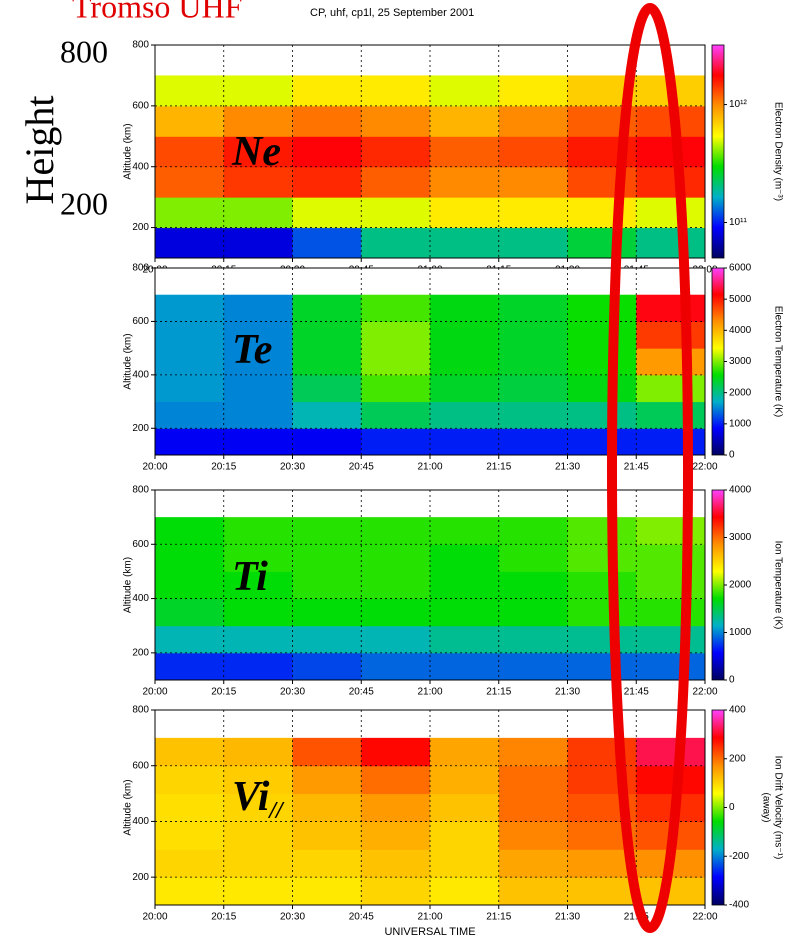  I want to click on colorbar-tick-label: -400, so click(739, 905).